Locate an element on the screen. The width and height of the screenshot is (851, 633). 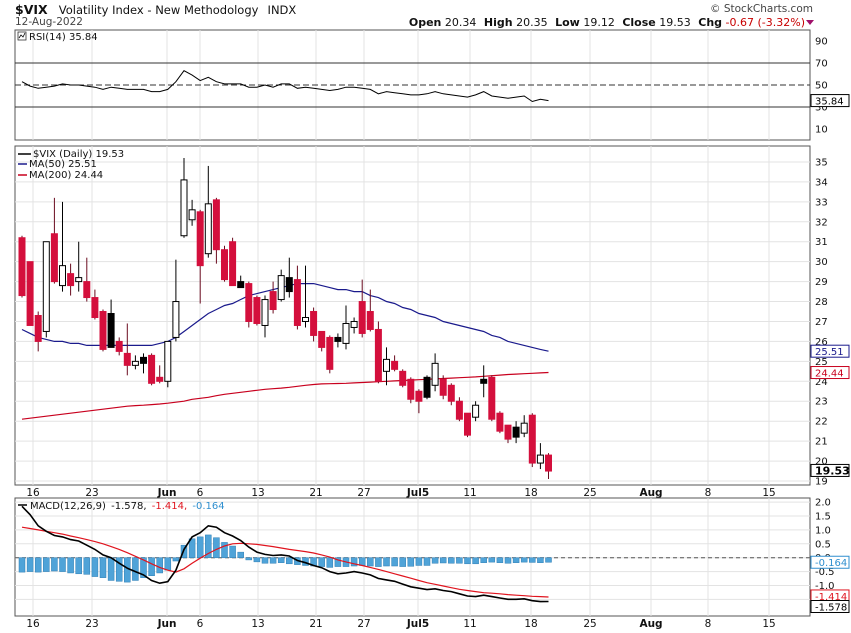
price-tick-label: 21 is located at coordinates (821, 442).